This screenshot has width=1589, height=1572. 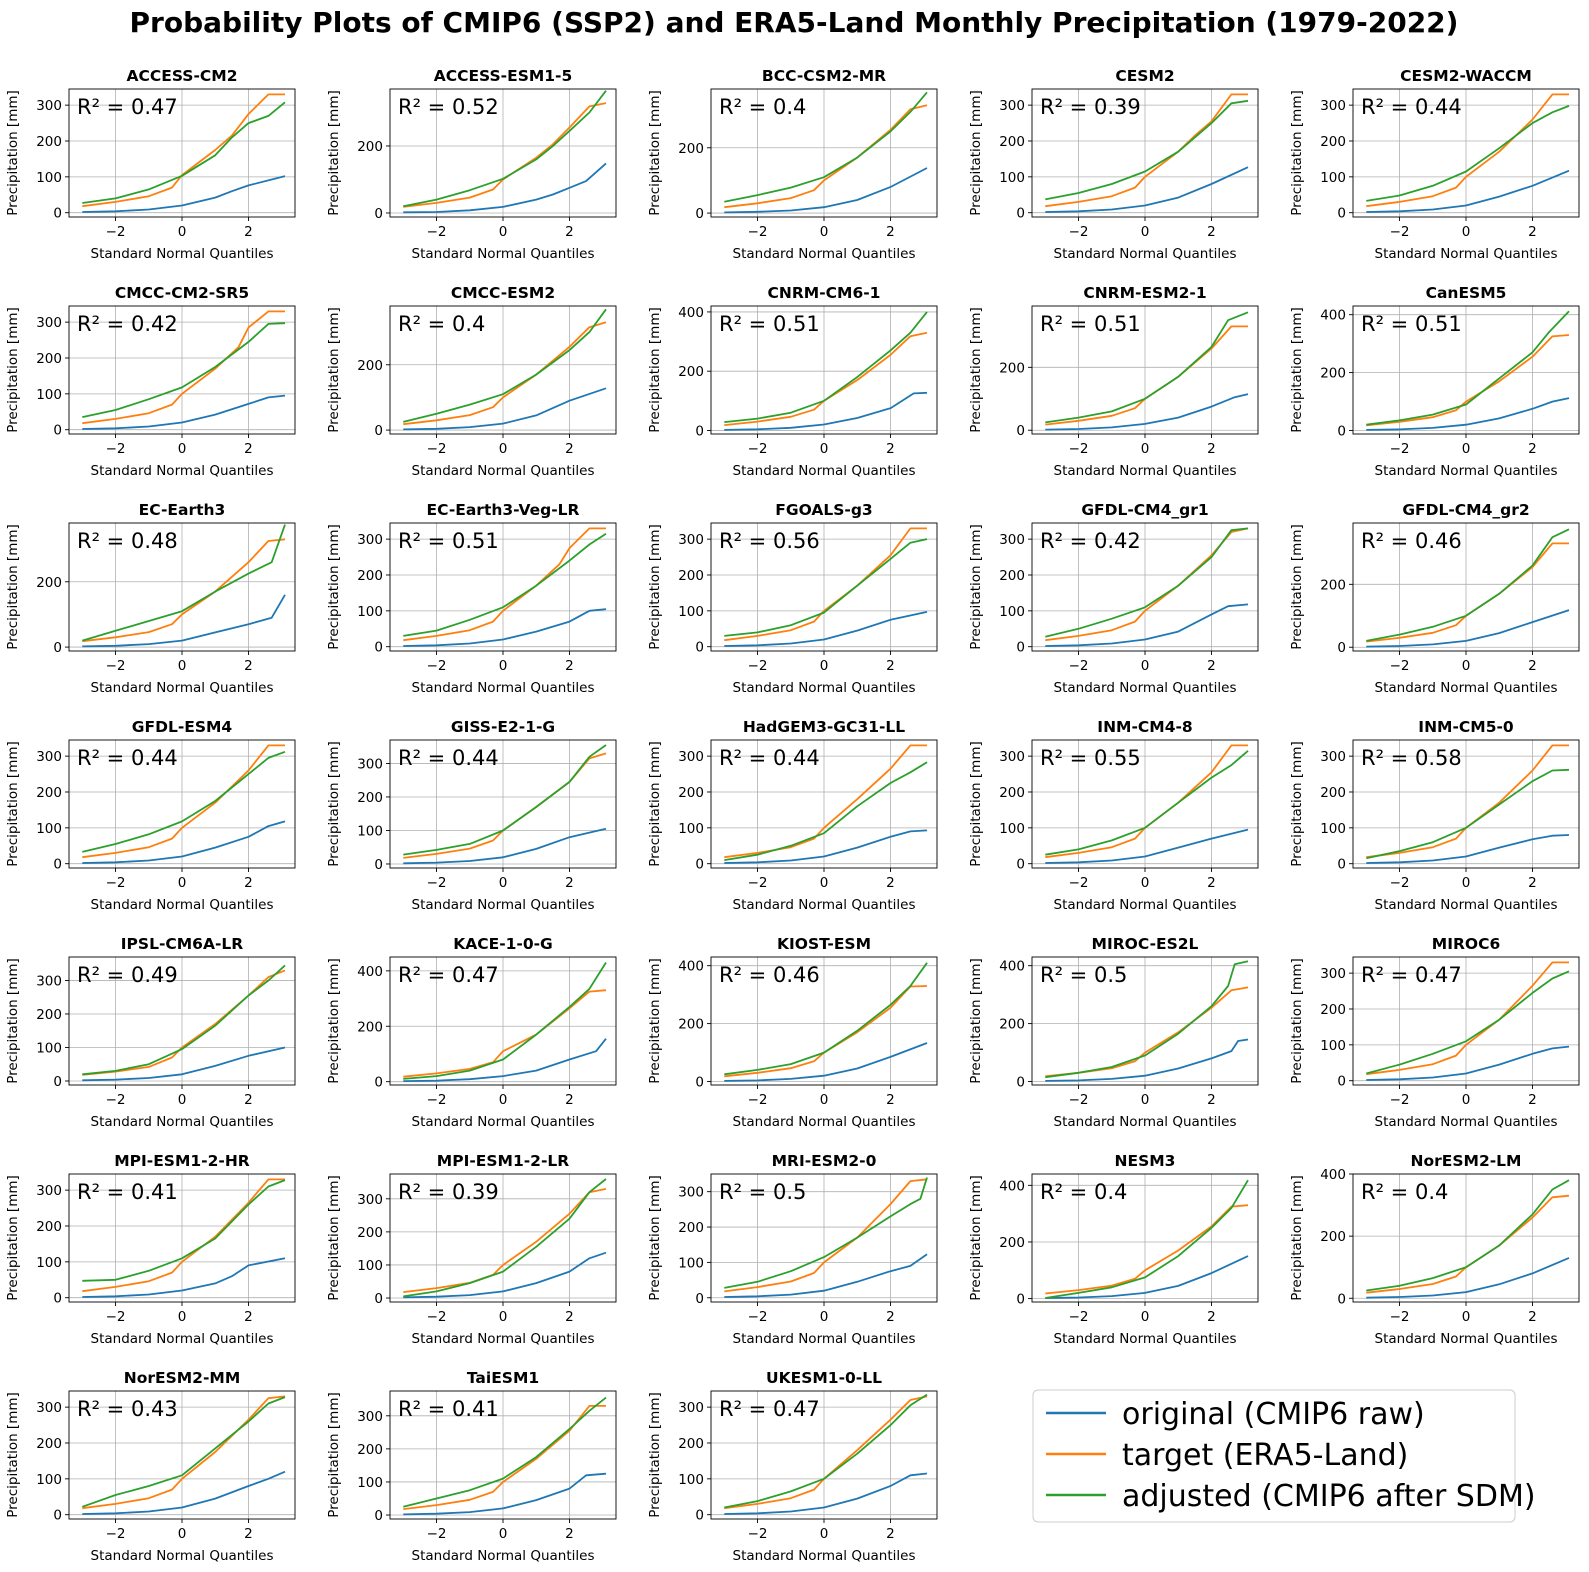 I want to click on r-squared-label: R² = 0.44, so click(x=448, y=758).